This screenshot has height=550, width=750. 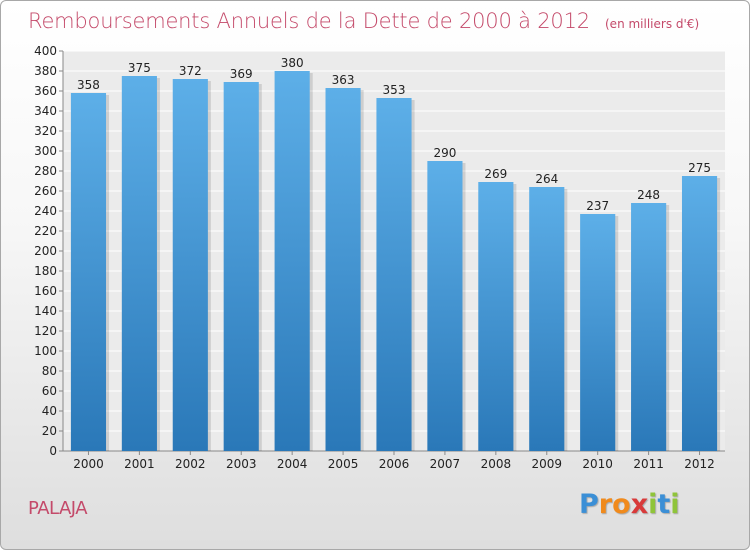 What do you see at coordinates (45, 291) in the screenshot?
I see `y-tick-label: 160` at bounding box center [45, 291].